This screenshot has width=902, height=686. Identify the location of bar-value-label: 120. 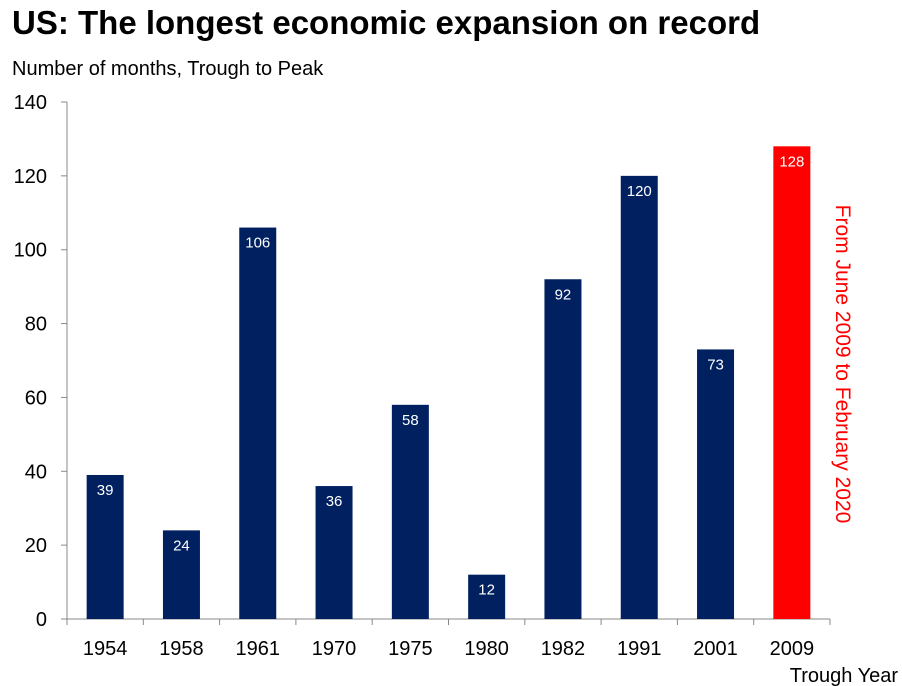
(639, 191).